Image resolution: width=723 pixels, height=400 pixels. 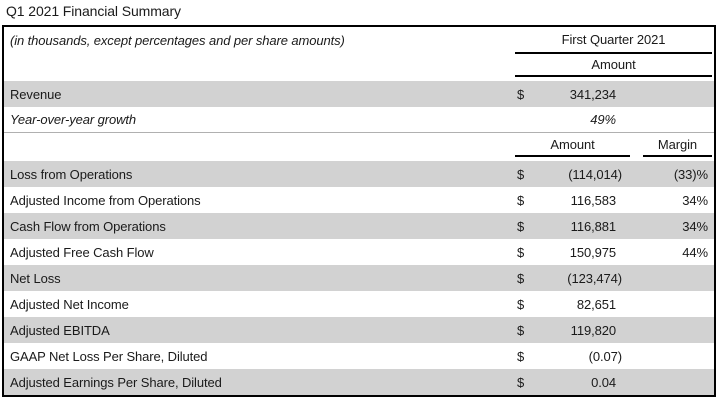 What do you see at coordinates (359, 65) in the screenshot?
I see `table-header-row-amount: Amount` at bounding box center [359, 65].